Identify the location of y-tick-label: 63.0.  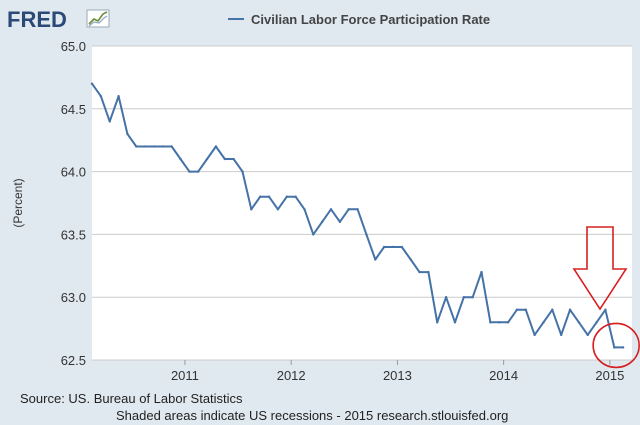
(73, 297).